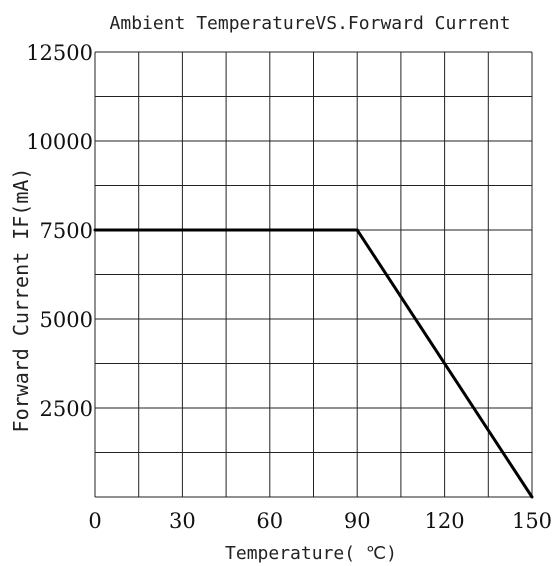 The width and height of the screenshot is (554, 566). What do you see at coordinates (66, 231) in the screenshot?
I see `y-tick-label-2: 7500` at bounding box center [66, 231].